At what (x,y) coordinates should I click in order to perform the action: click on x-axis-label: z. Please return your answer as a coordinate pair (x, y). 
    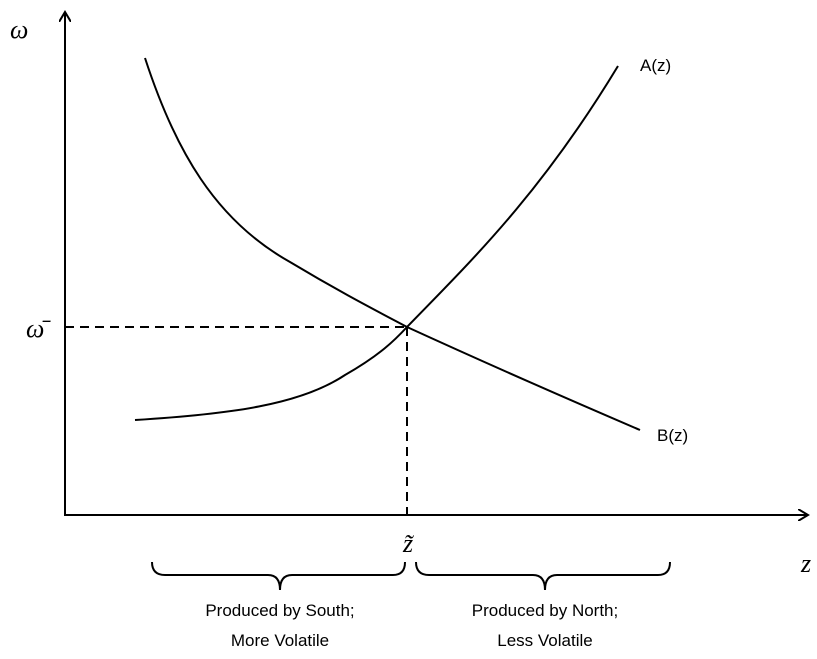
    Looking at the image, I should click on (805, 563).